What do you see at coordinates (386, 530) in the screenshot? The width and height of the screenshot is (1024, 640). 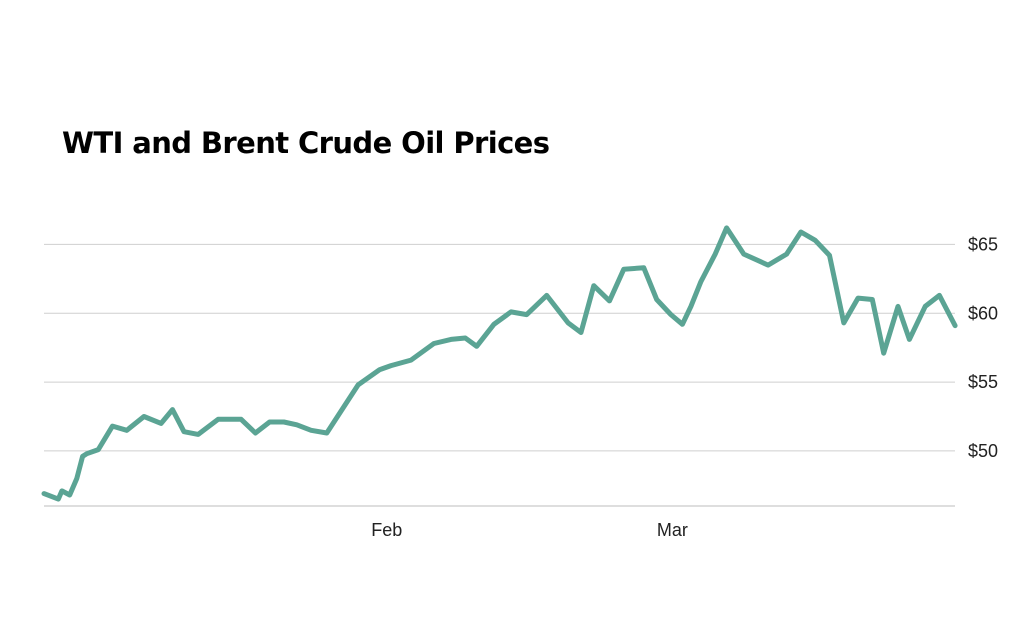 I see `x-tick-label: Feb` at bounding box center [386, 530].